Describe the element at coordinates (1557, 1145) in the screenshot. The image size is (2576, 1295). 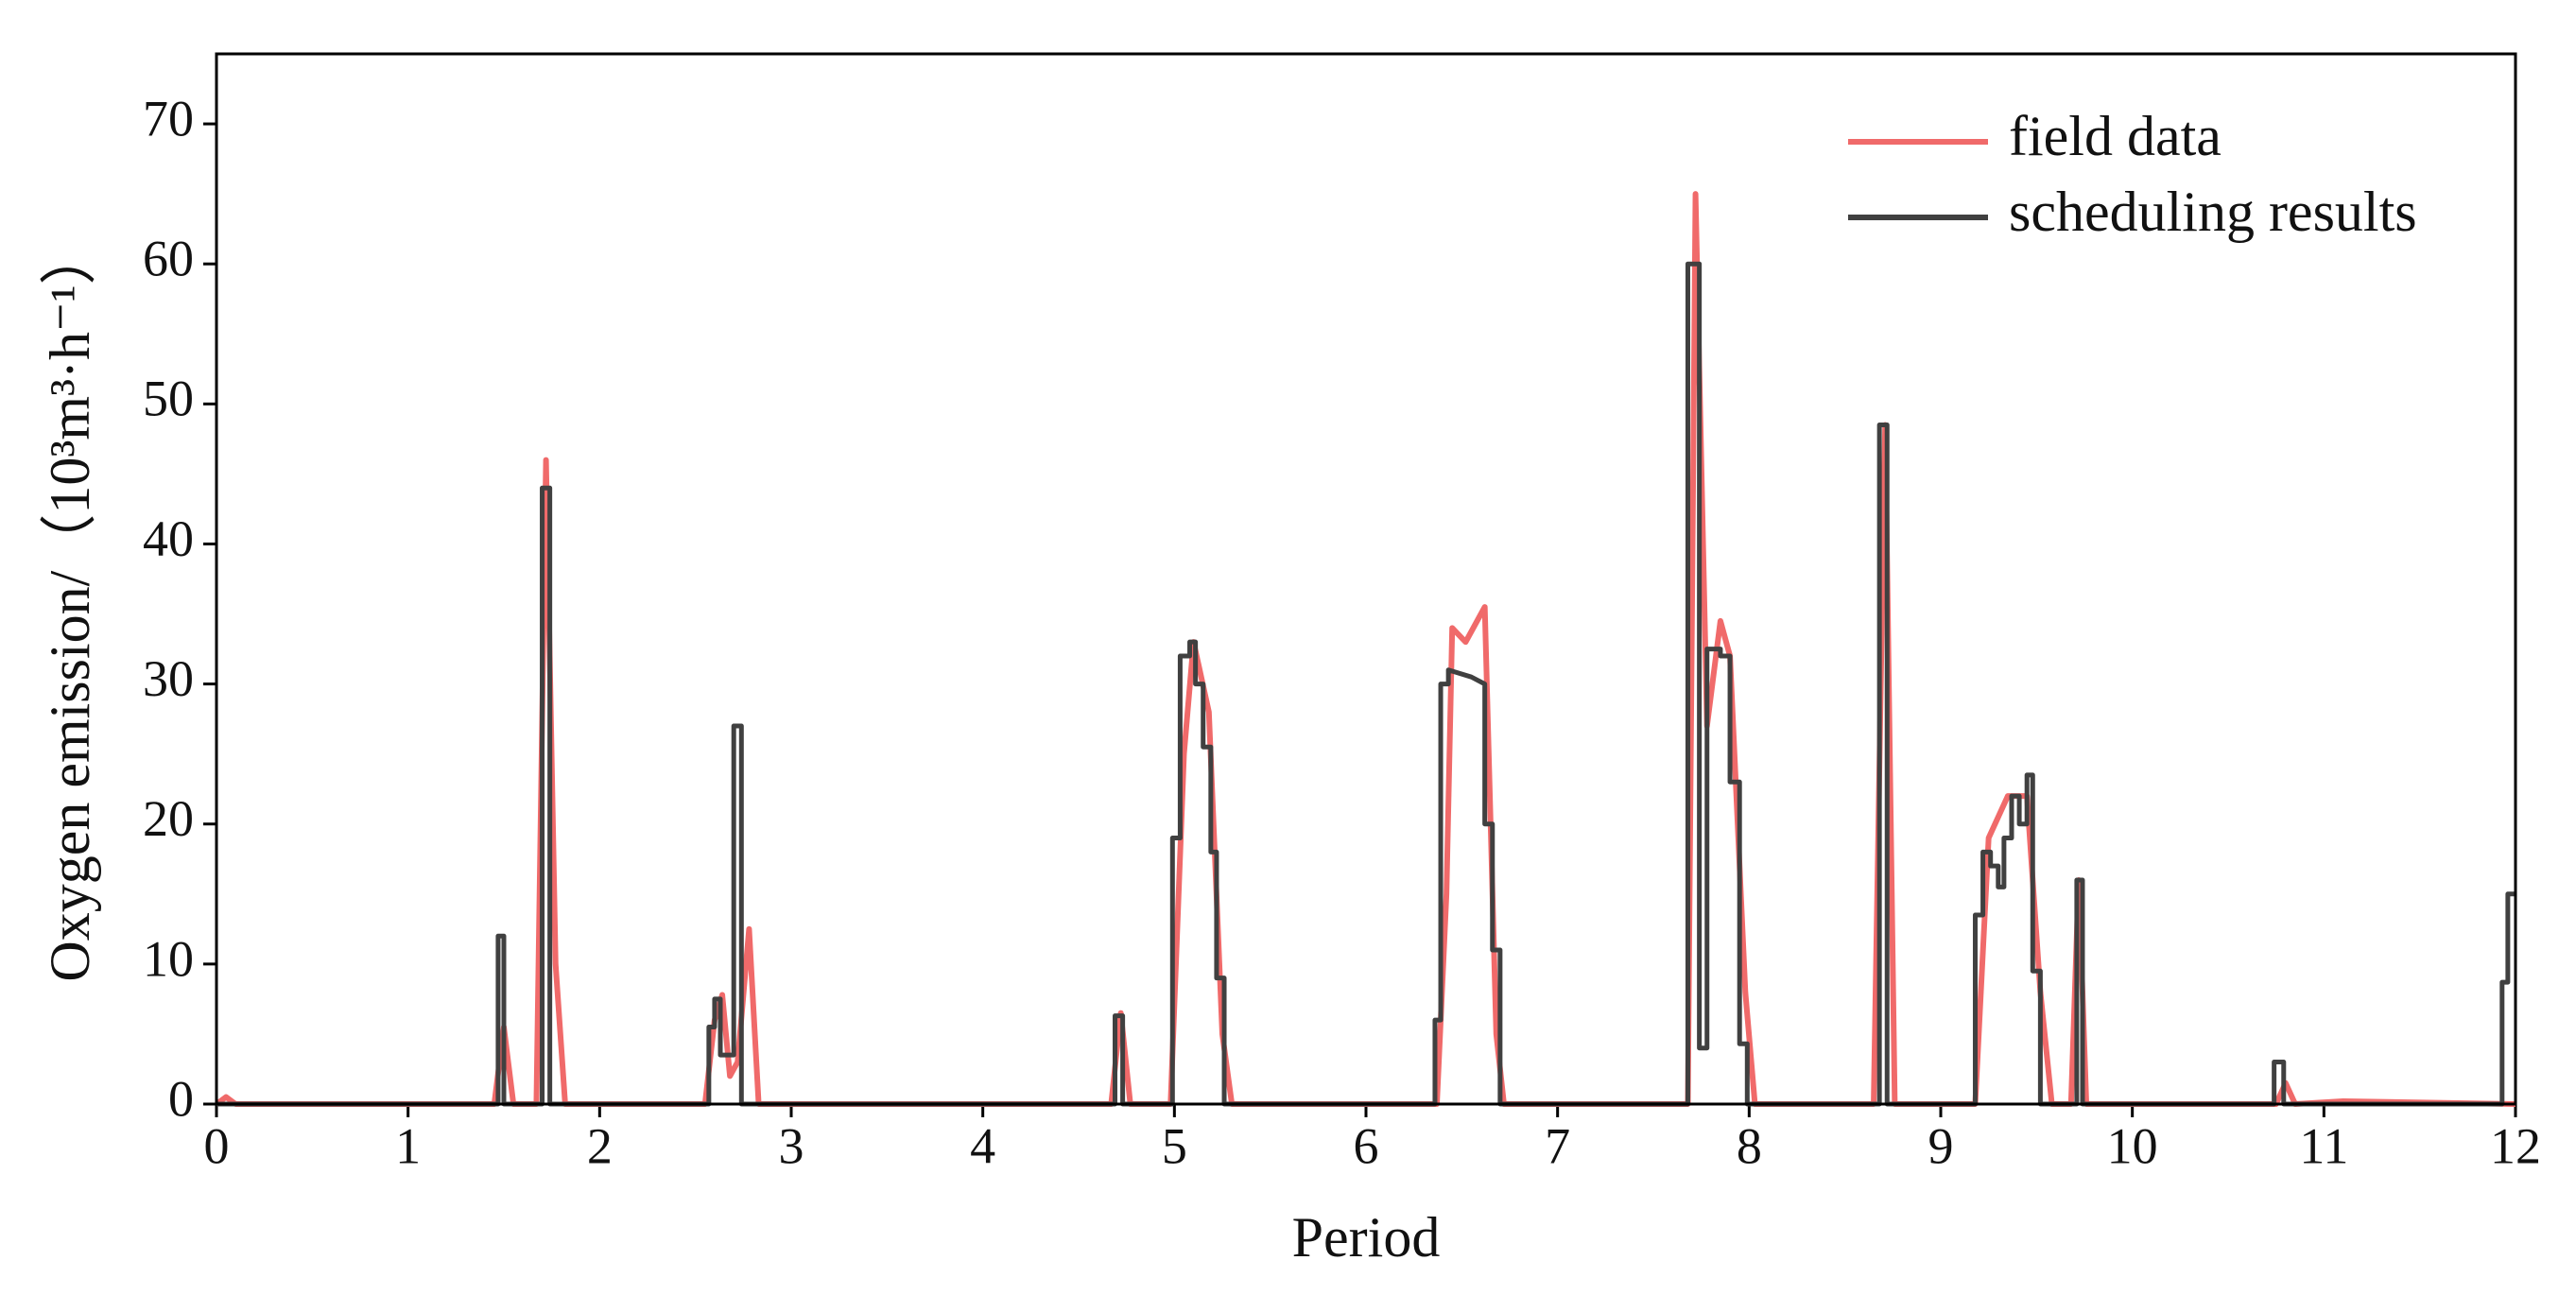
I see `x-tick-label: 7` at that location.